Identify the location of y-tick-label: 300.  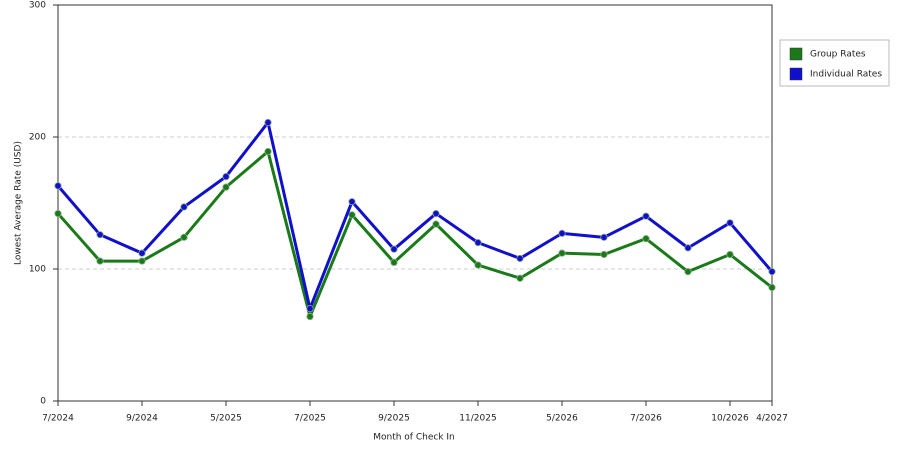
(37, 6).